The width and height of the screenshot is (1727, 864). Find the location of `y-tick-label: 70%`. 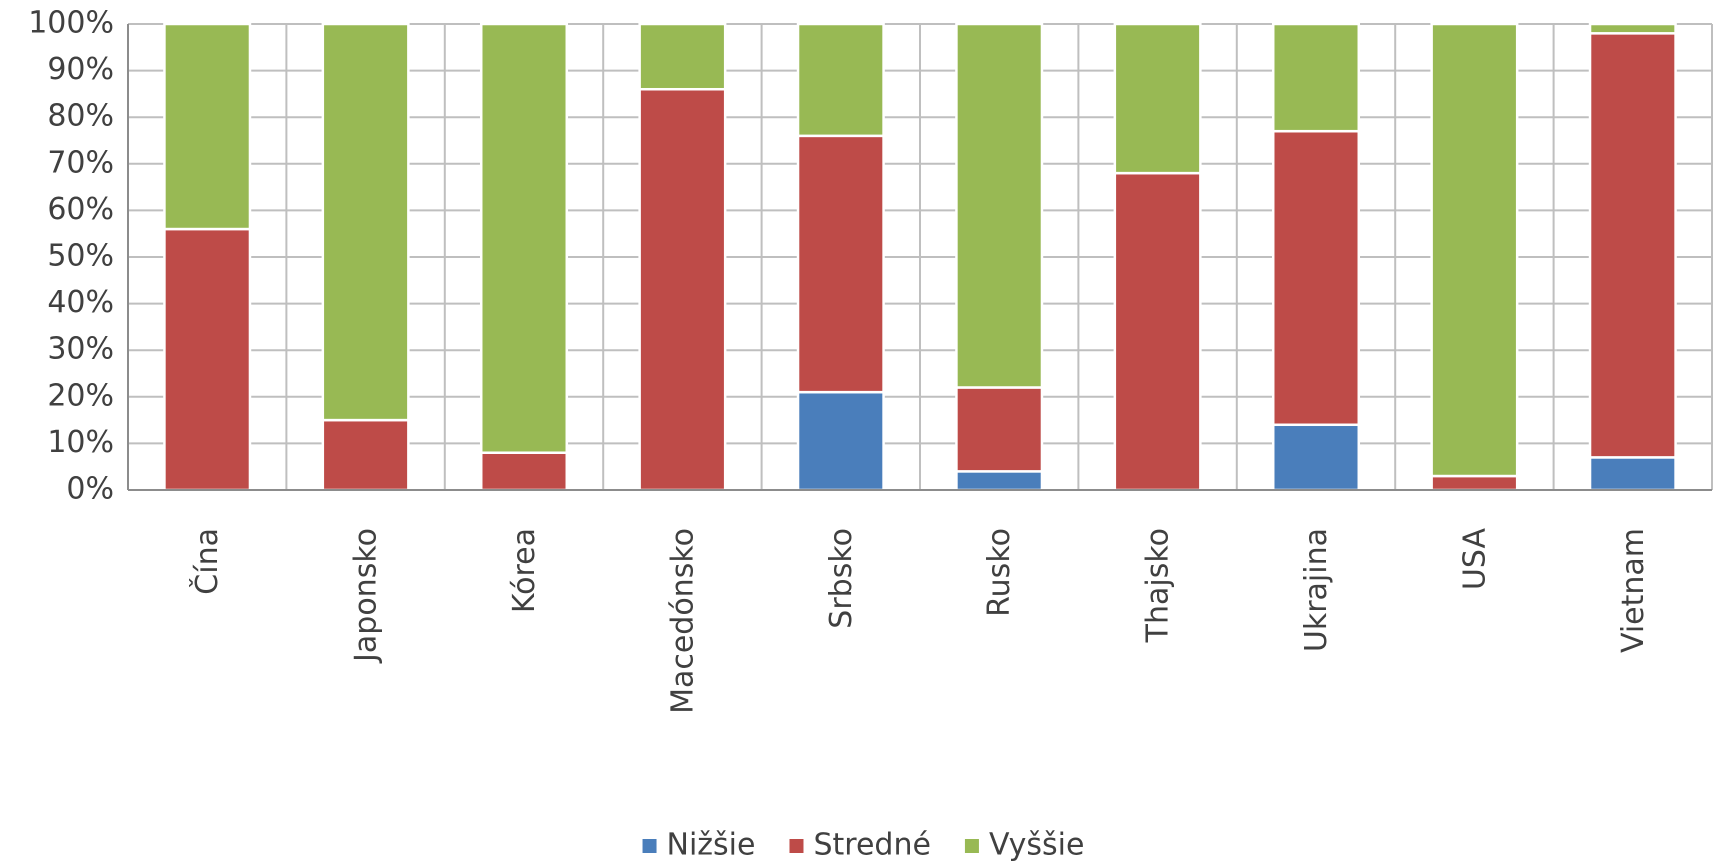

y-tick-label: 70% is located at coordinates (80, 162).